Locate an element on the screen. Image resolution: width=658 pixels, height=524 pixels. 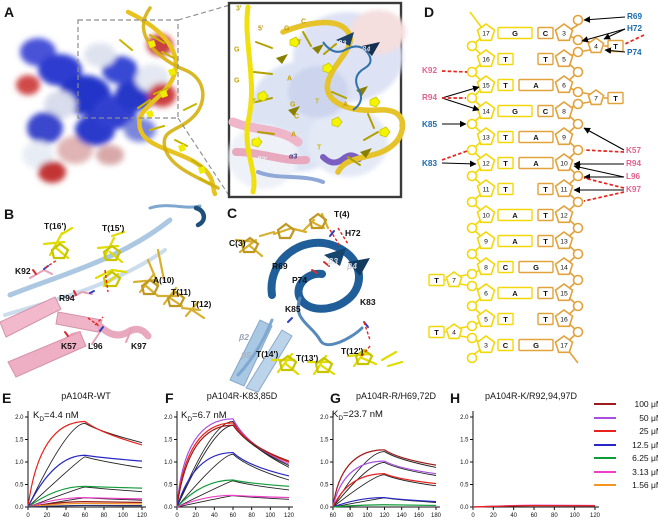
sensorgram-h: 0.0 0.5 1.0 1.5 2.0 0 20 40 60 80 100 120 is located at coordinates (530, 465).